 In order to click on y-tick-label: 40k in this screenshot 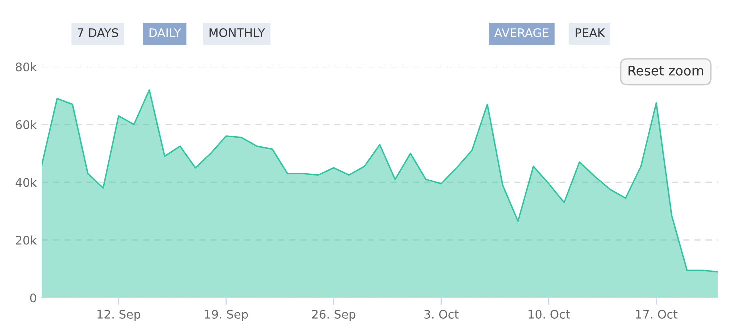, I will do `click(27, 183)`.